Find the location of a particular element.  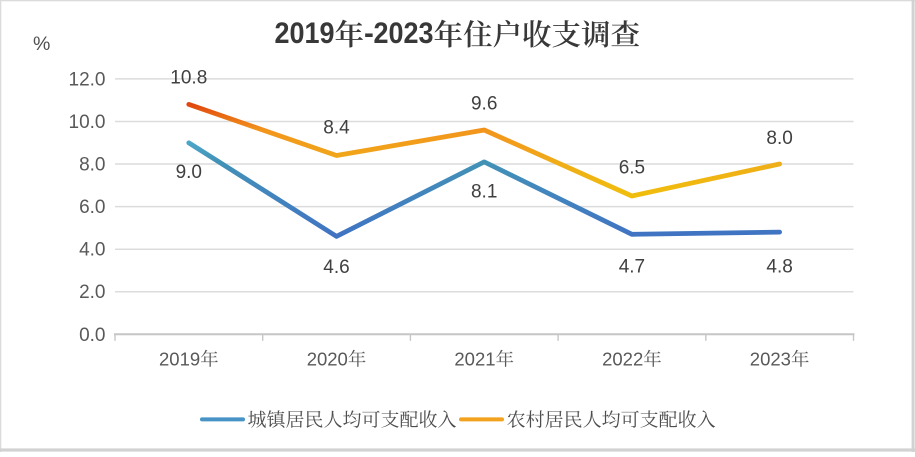

svg-text: 2022 is located at coordinates (622, 359).